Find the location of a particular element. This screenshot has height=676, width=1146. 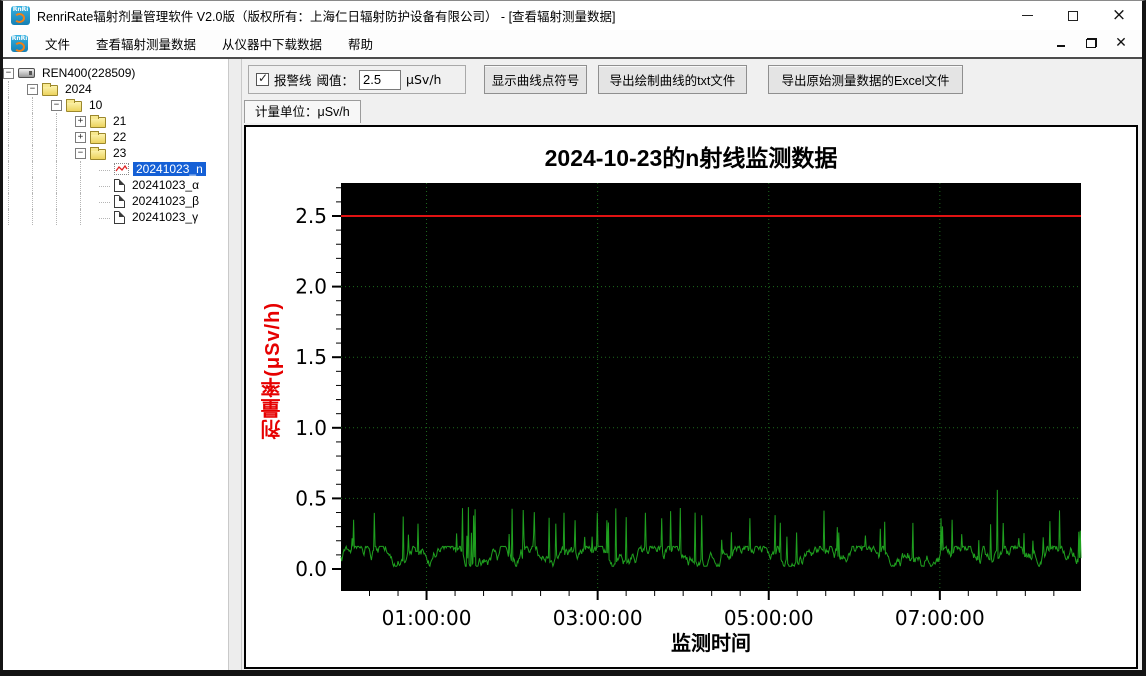

unit-tab-strip: 计量单位：μSv/h is located at coordinates (692, 111).